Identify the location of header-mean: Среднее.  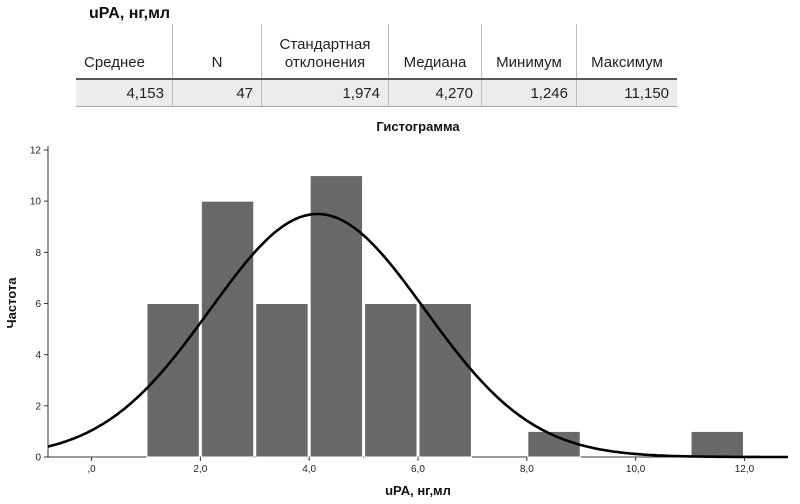
(124, 51).